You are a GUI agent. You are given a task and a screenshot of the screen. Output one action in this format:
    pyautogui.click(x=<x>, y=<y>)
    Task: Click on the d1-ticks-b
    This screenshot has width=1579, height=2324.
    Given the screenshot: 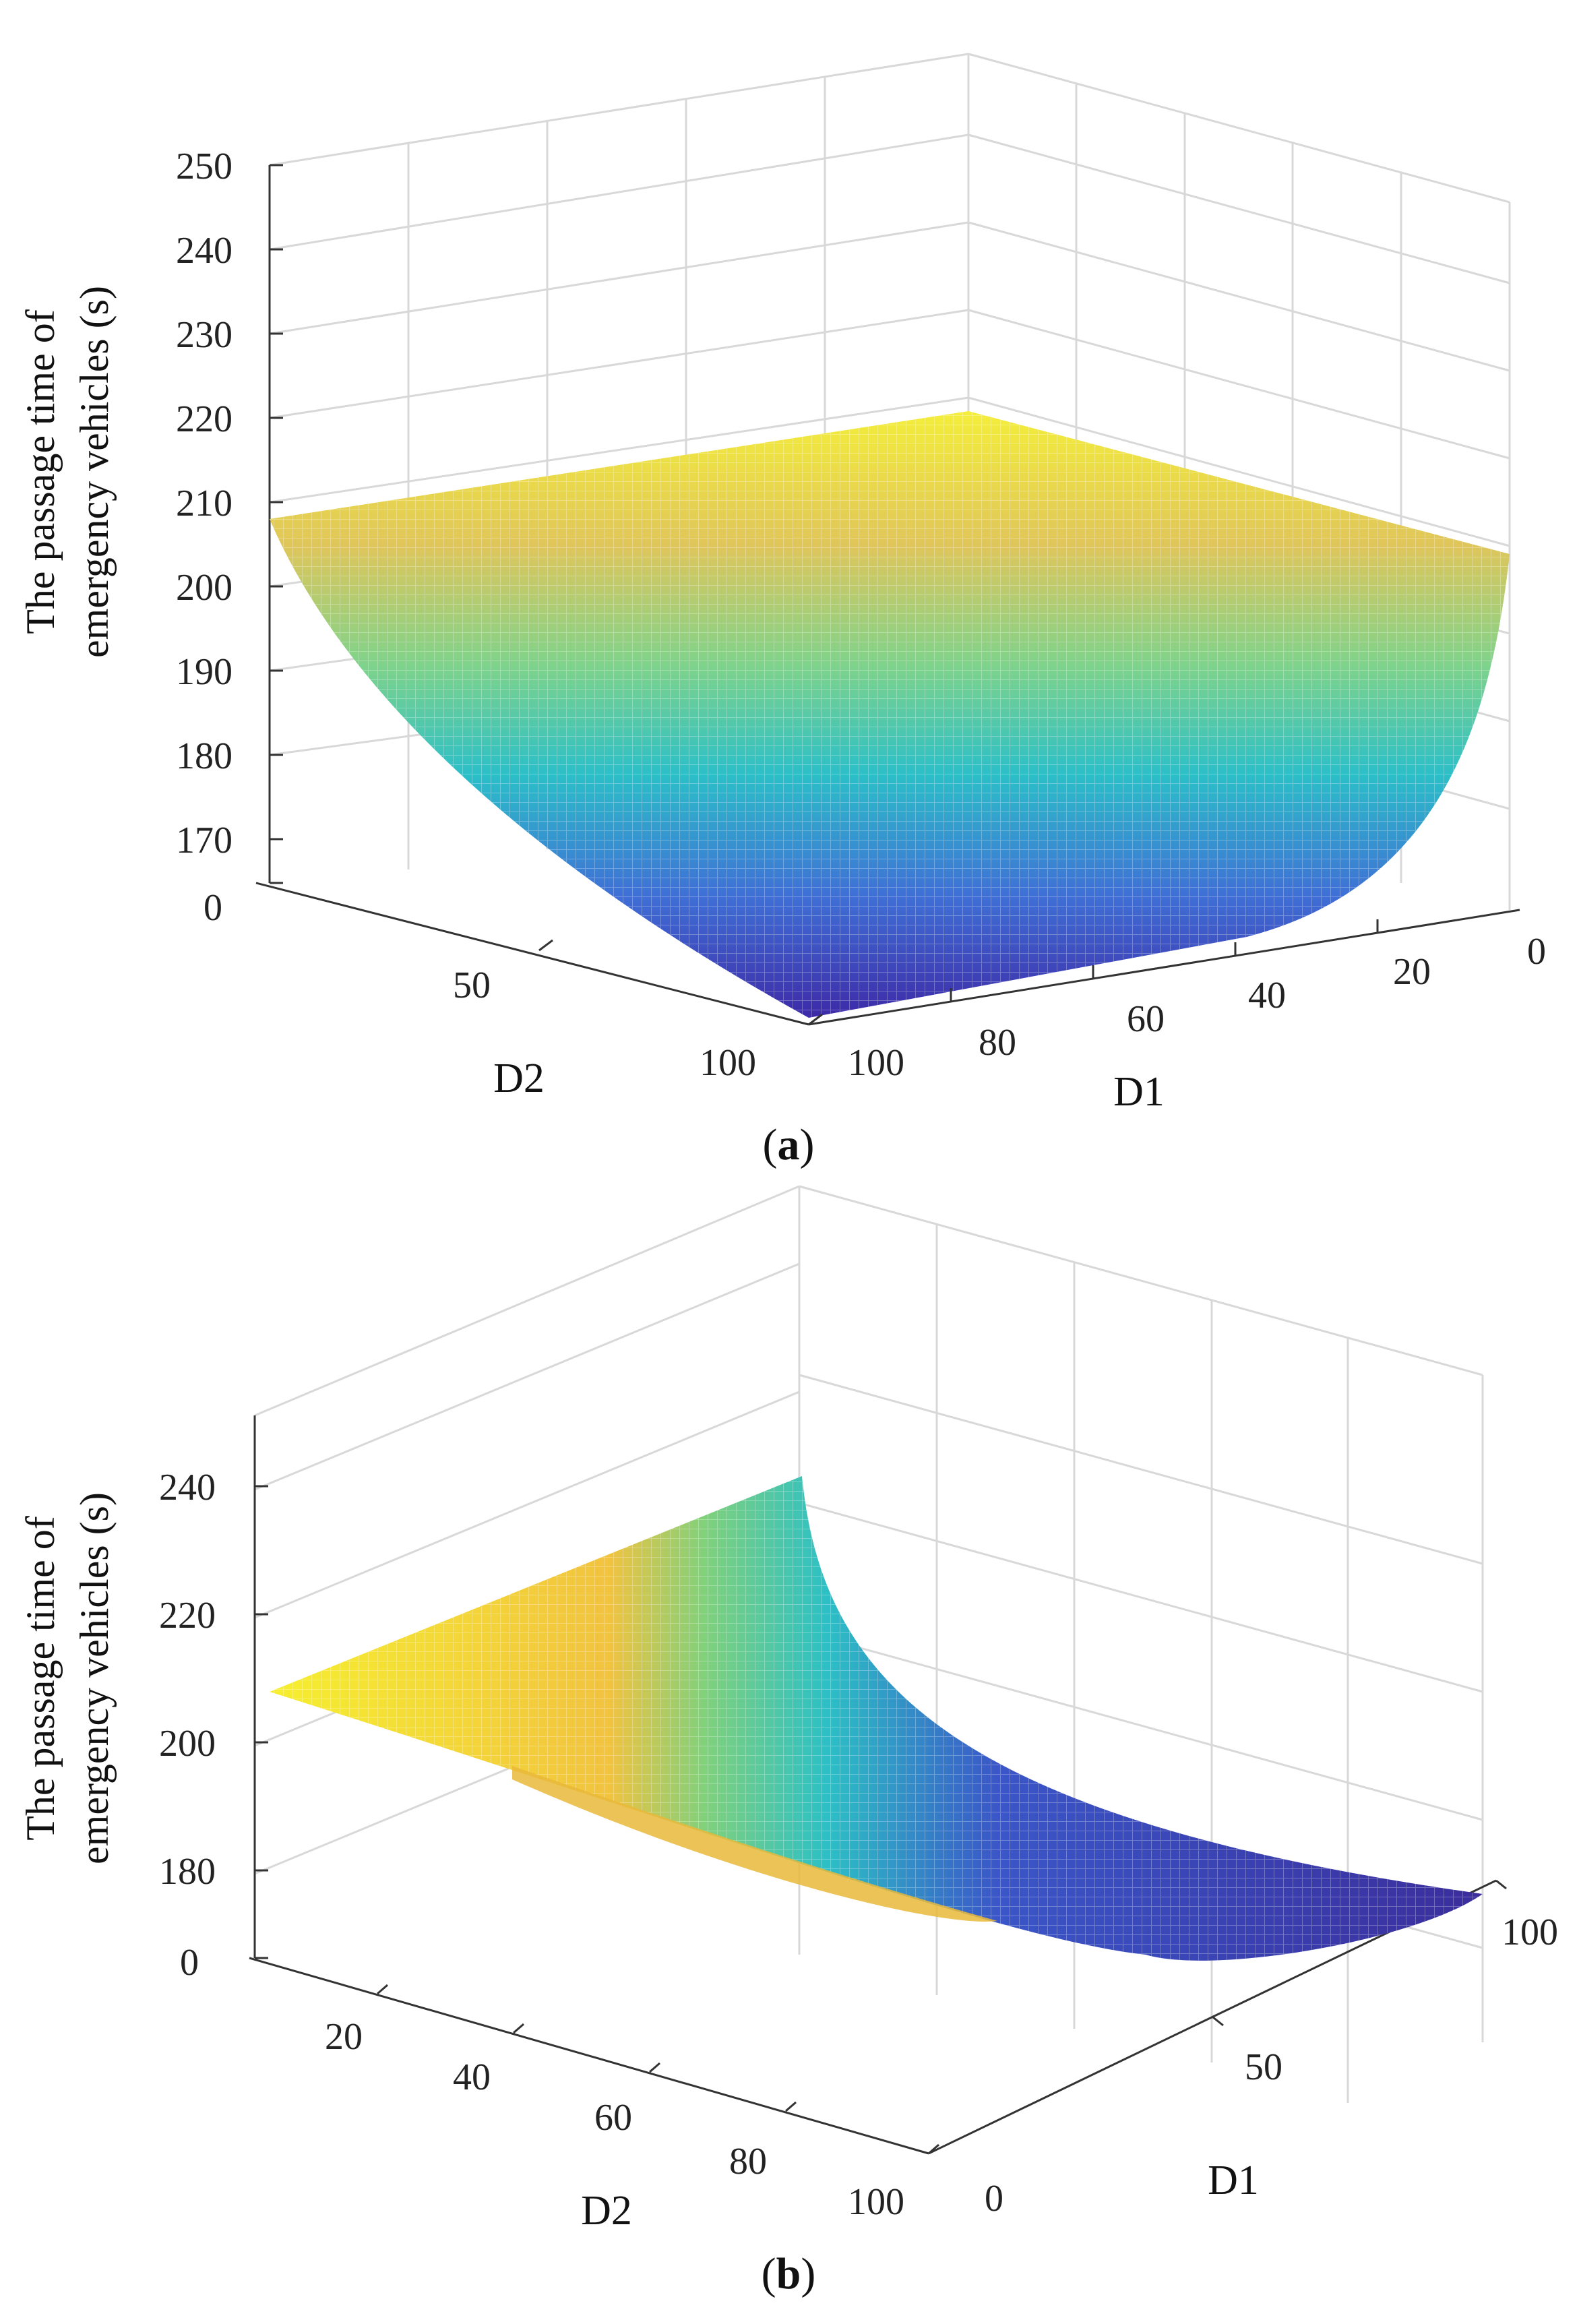 What is the action you would take?
    pyautogui.click(x=1359, y=1953)
    